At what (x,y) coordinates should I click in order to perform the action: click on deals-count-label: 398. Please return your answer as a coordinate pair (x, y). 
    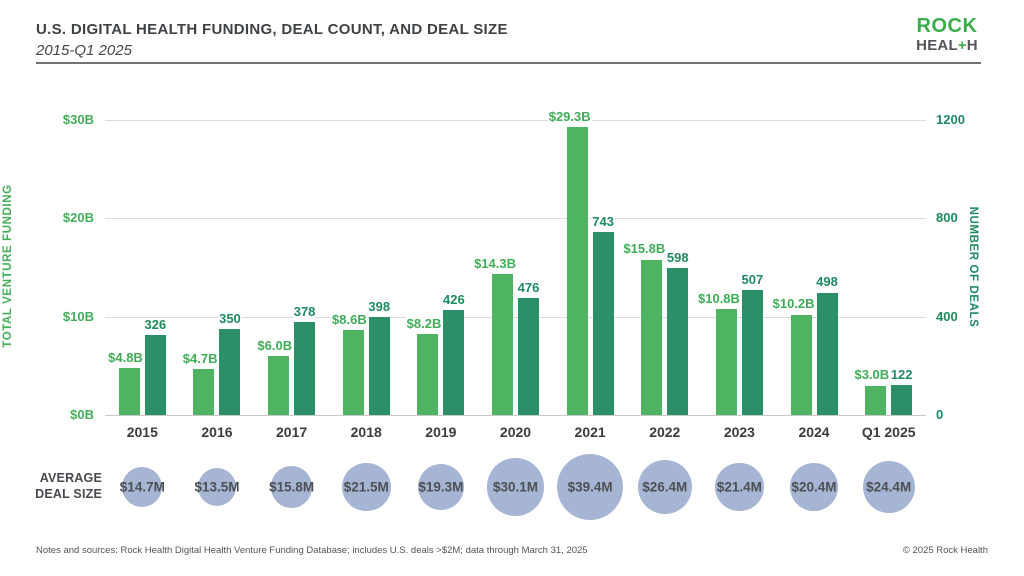
    Looking at the image, I should click on (379, 306).